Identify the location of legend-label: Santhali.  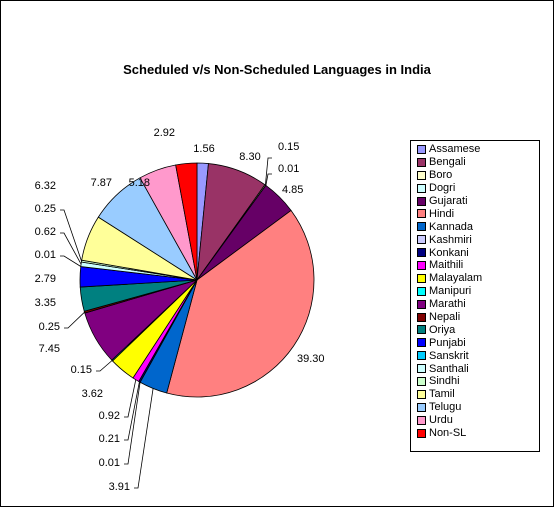
(449, 368).